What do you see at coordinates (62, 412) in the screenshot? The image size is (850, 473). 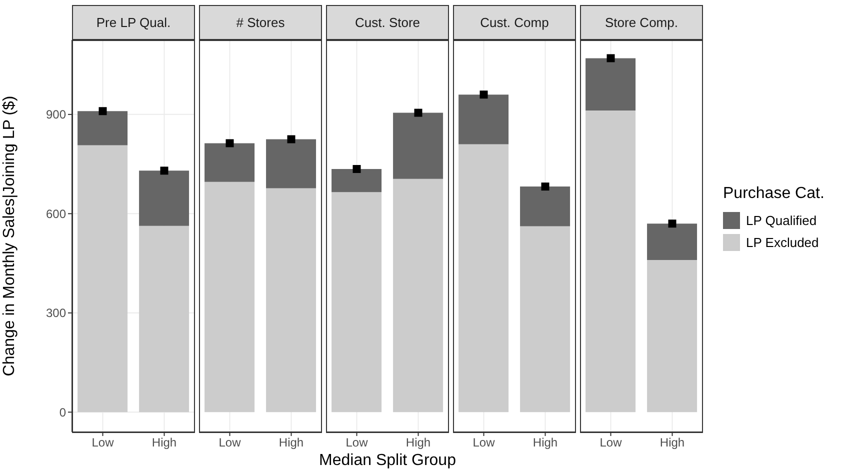 I see `y-tick-label: 0` at bounding box center [62, 412].